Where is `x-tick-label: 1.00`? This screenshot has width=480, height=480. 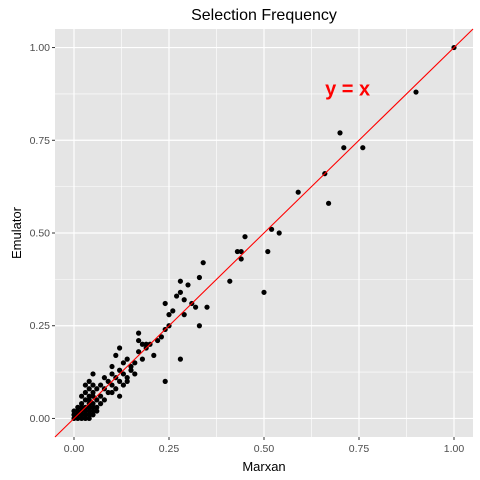 x-tick-label: 1.00 is located at coordinates (454, 449).